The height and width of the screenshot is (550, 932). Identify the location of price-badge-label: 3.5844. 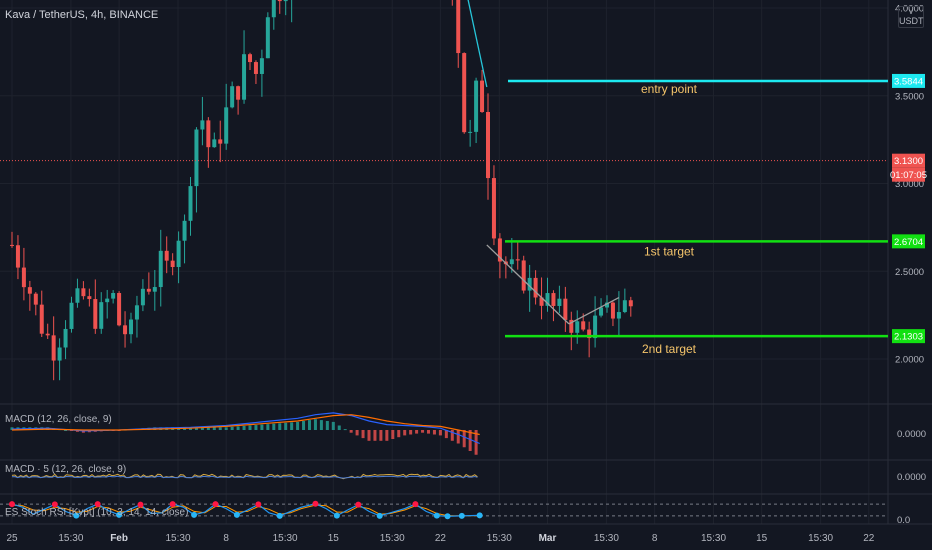
(908, 81).